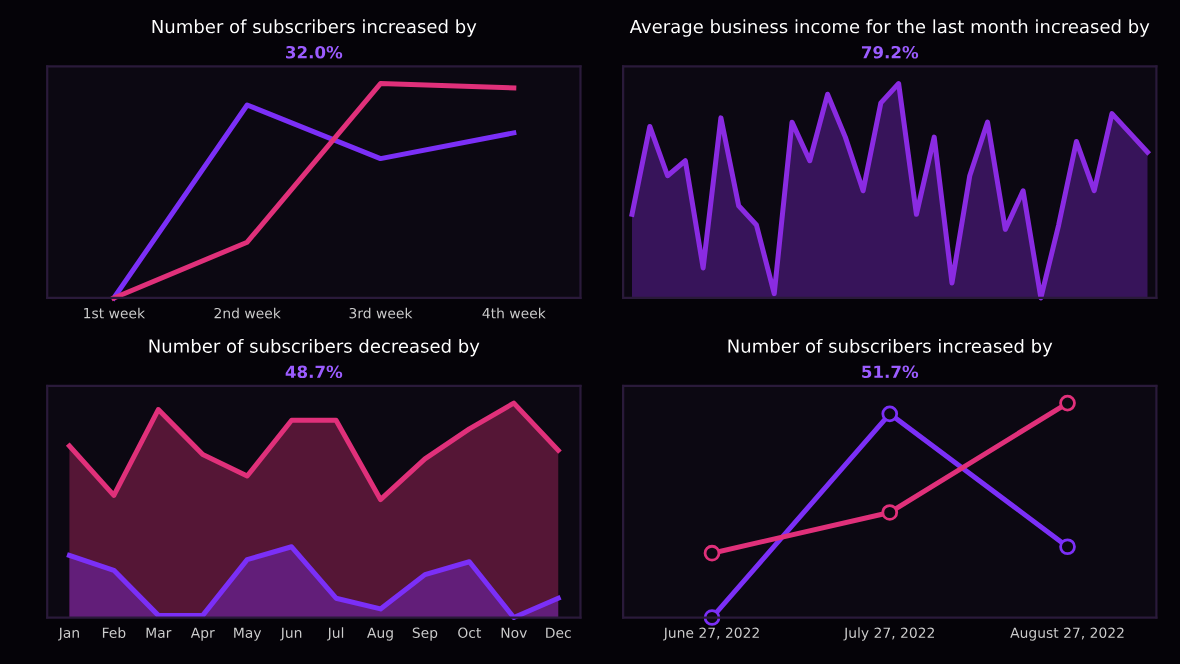 This screenshot has height=664, width=1180. I want to click on chart-title: Number of subscribers decreased by, so click(314, 347).